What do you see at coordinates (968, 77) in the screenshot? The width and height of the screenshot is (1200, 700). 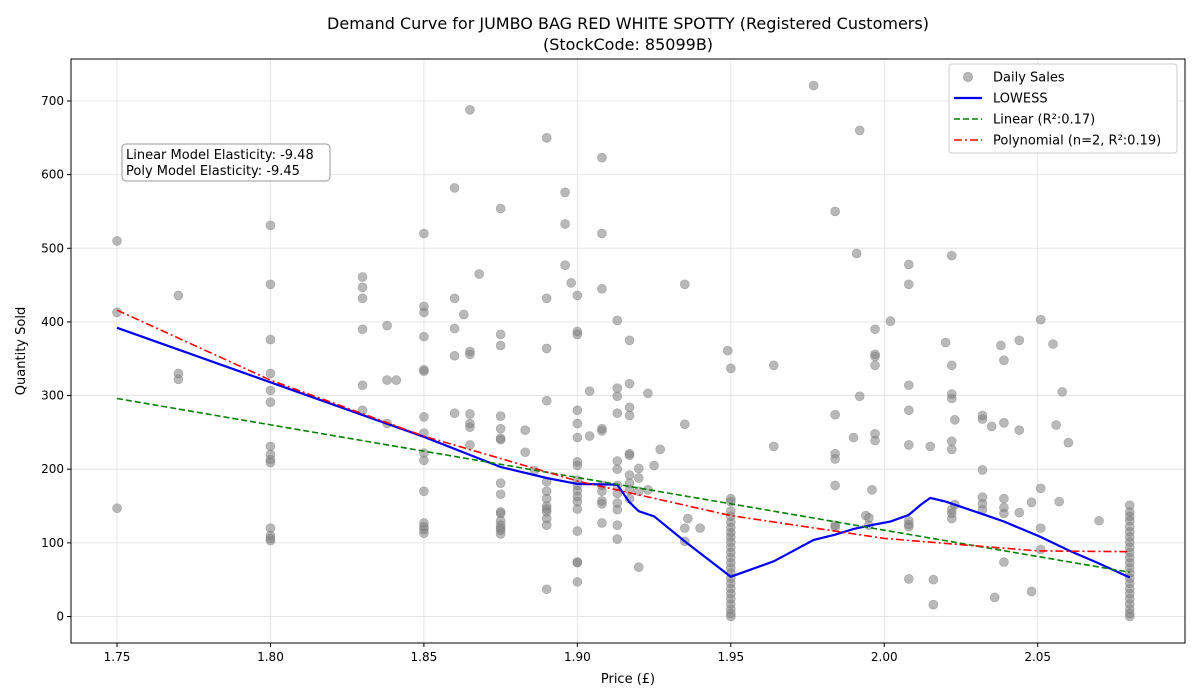 I see `legend-marker` at bounding box center [968, 77].